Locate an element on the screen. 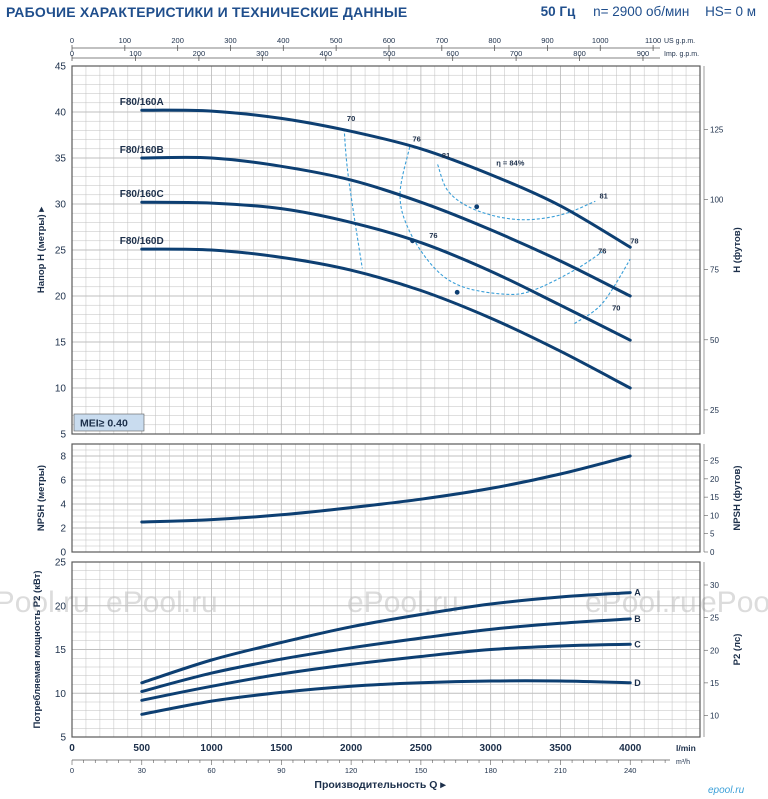 The height and width of the screenshot is (799, 768). npsh-y-tick-label: 6 is located at coordinates (63, 481).